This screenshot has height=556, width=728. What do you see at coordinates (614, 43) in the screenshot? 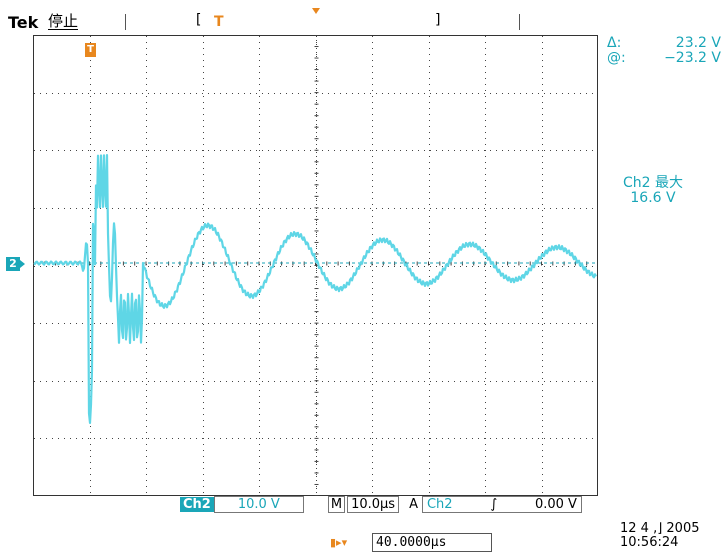
I see `delta-label: Δ:` at bounding box center [614, 43].